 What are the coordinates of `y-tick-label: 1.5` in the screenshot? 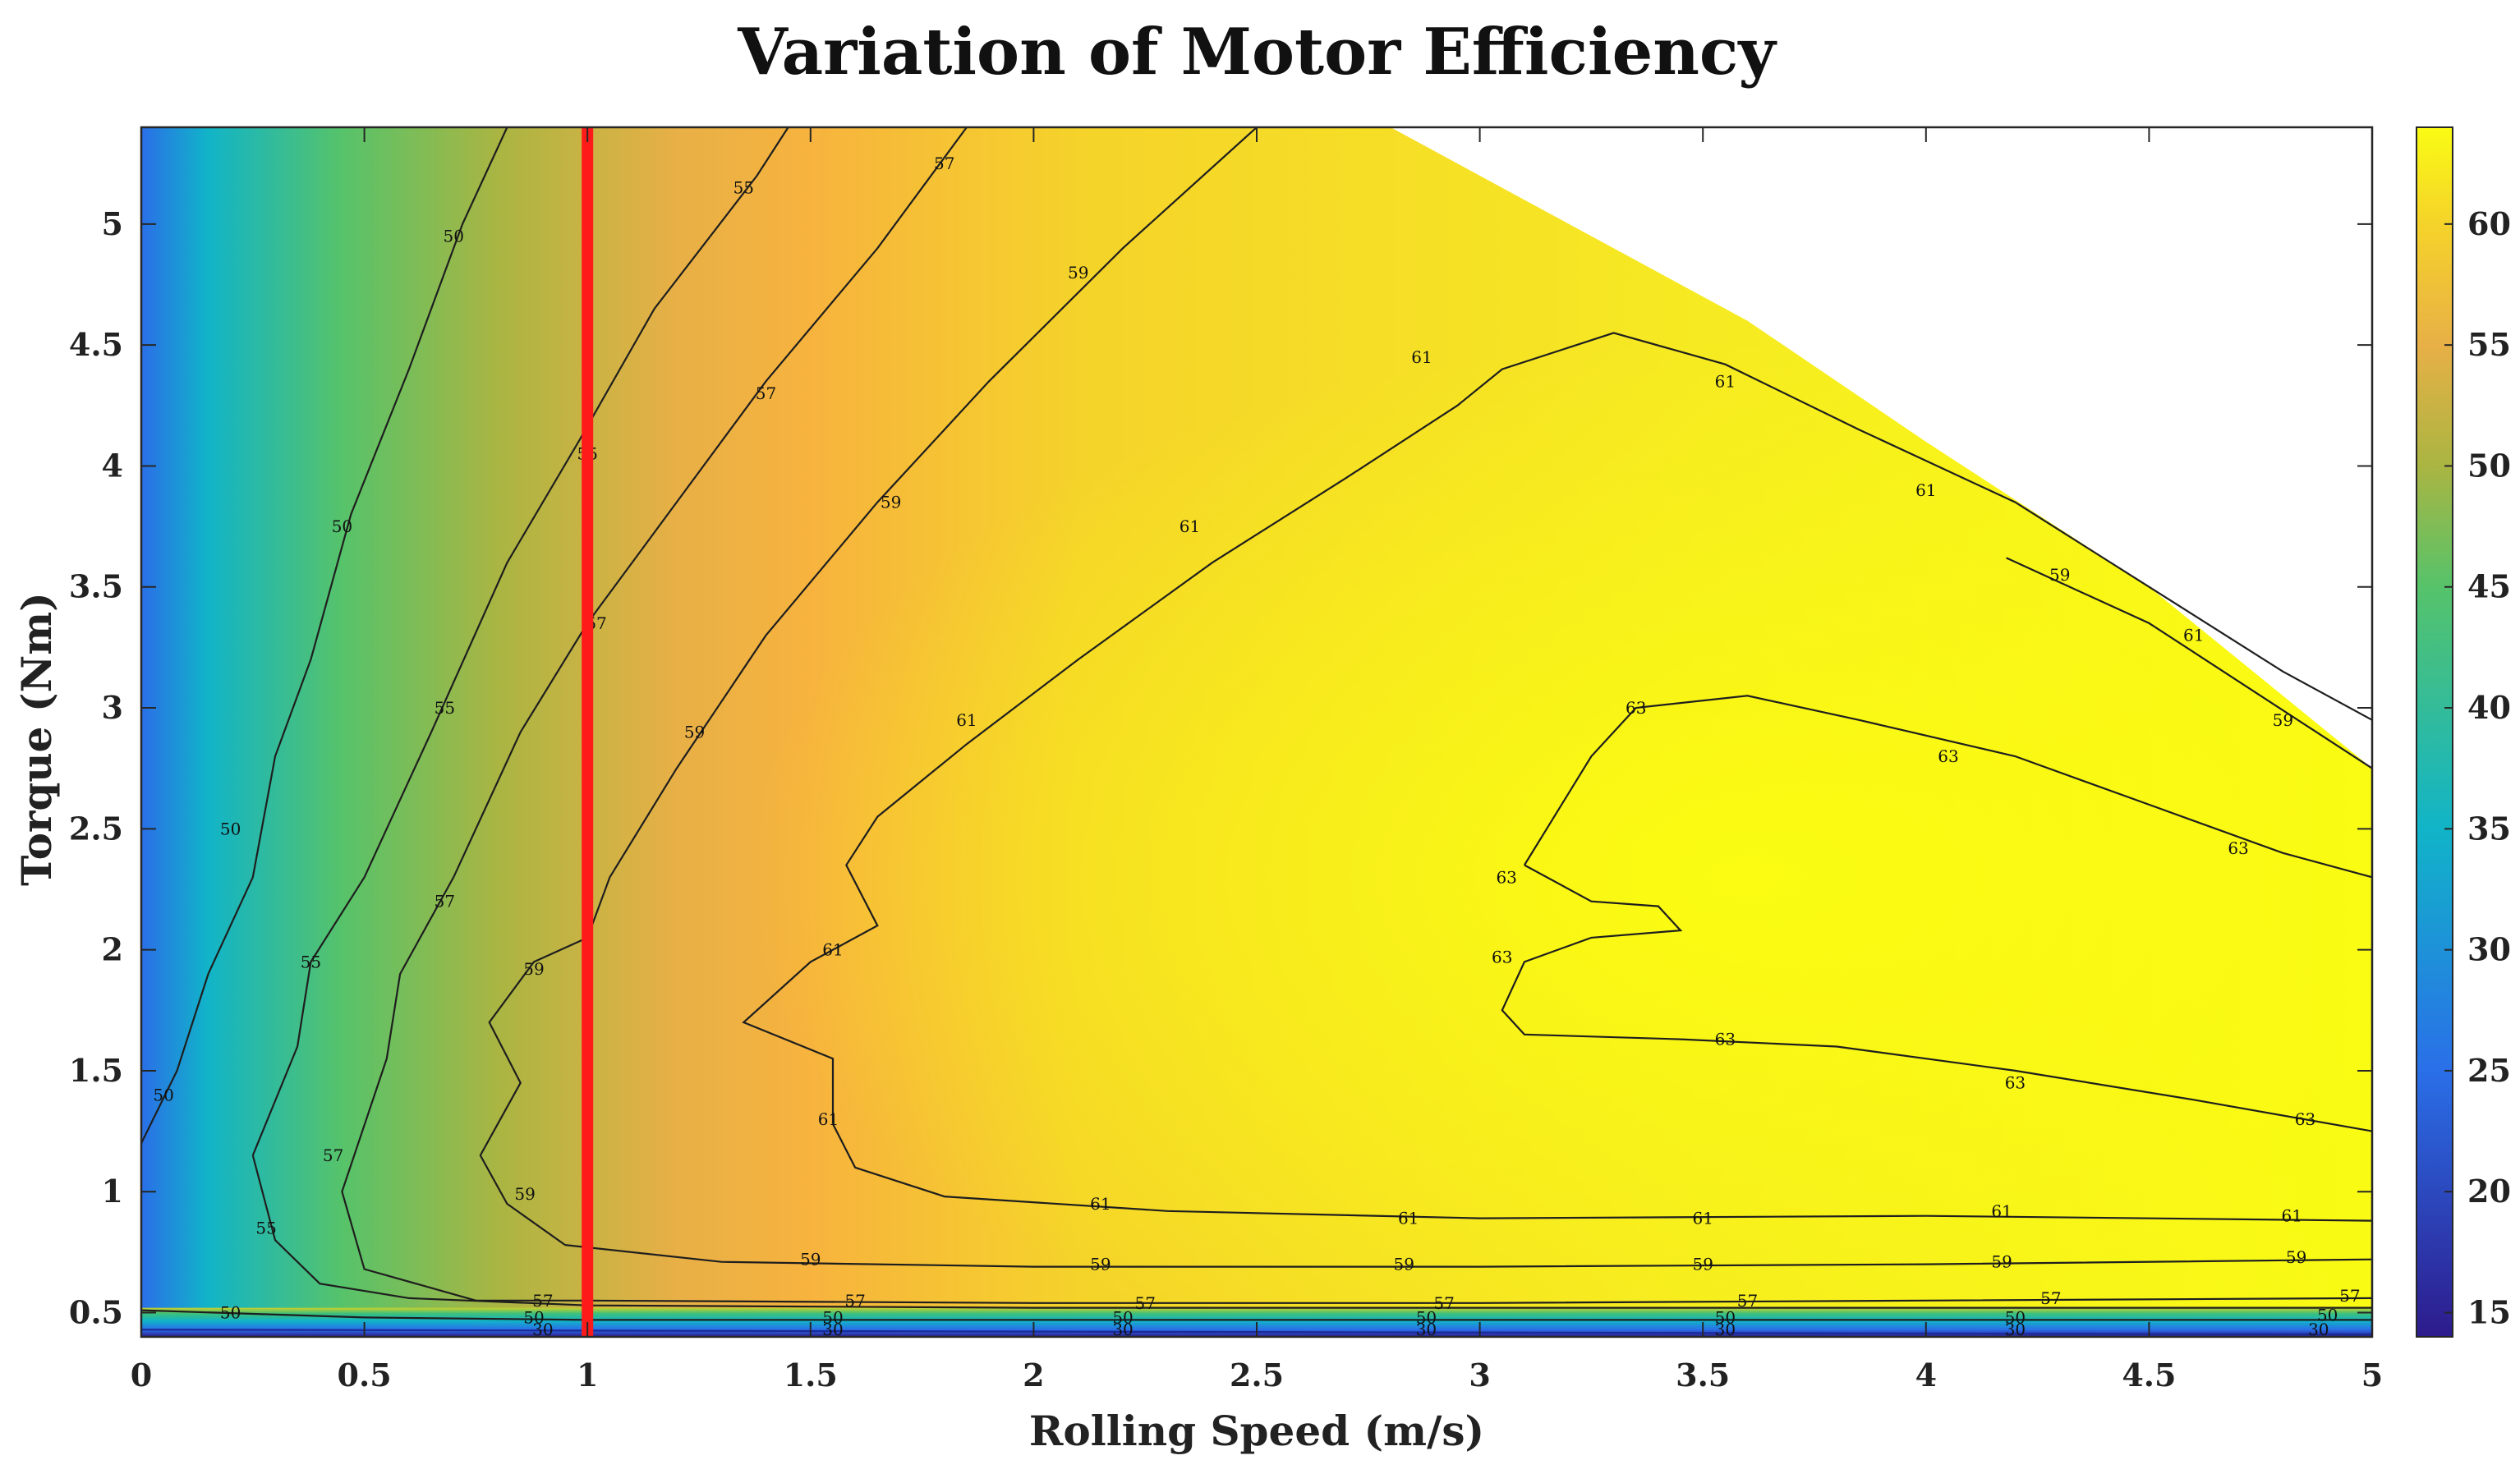 It's located at (96, 1070).